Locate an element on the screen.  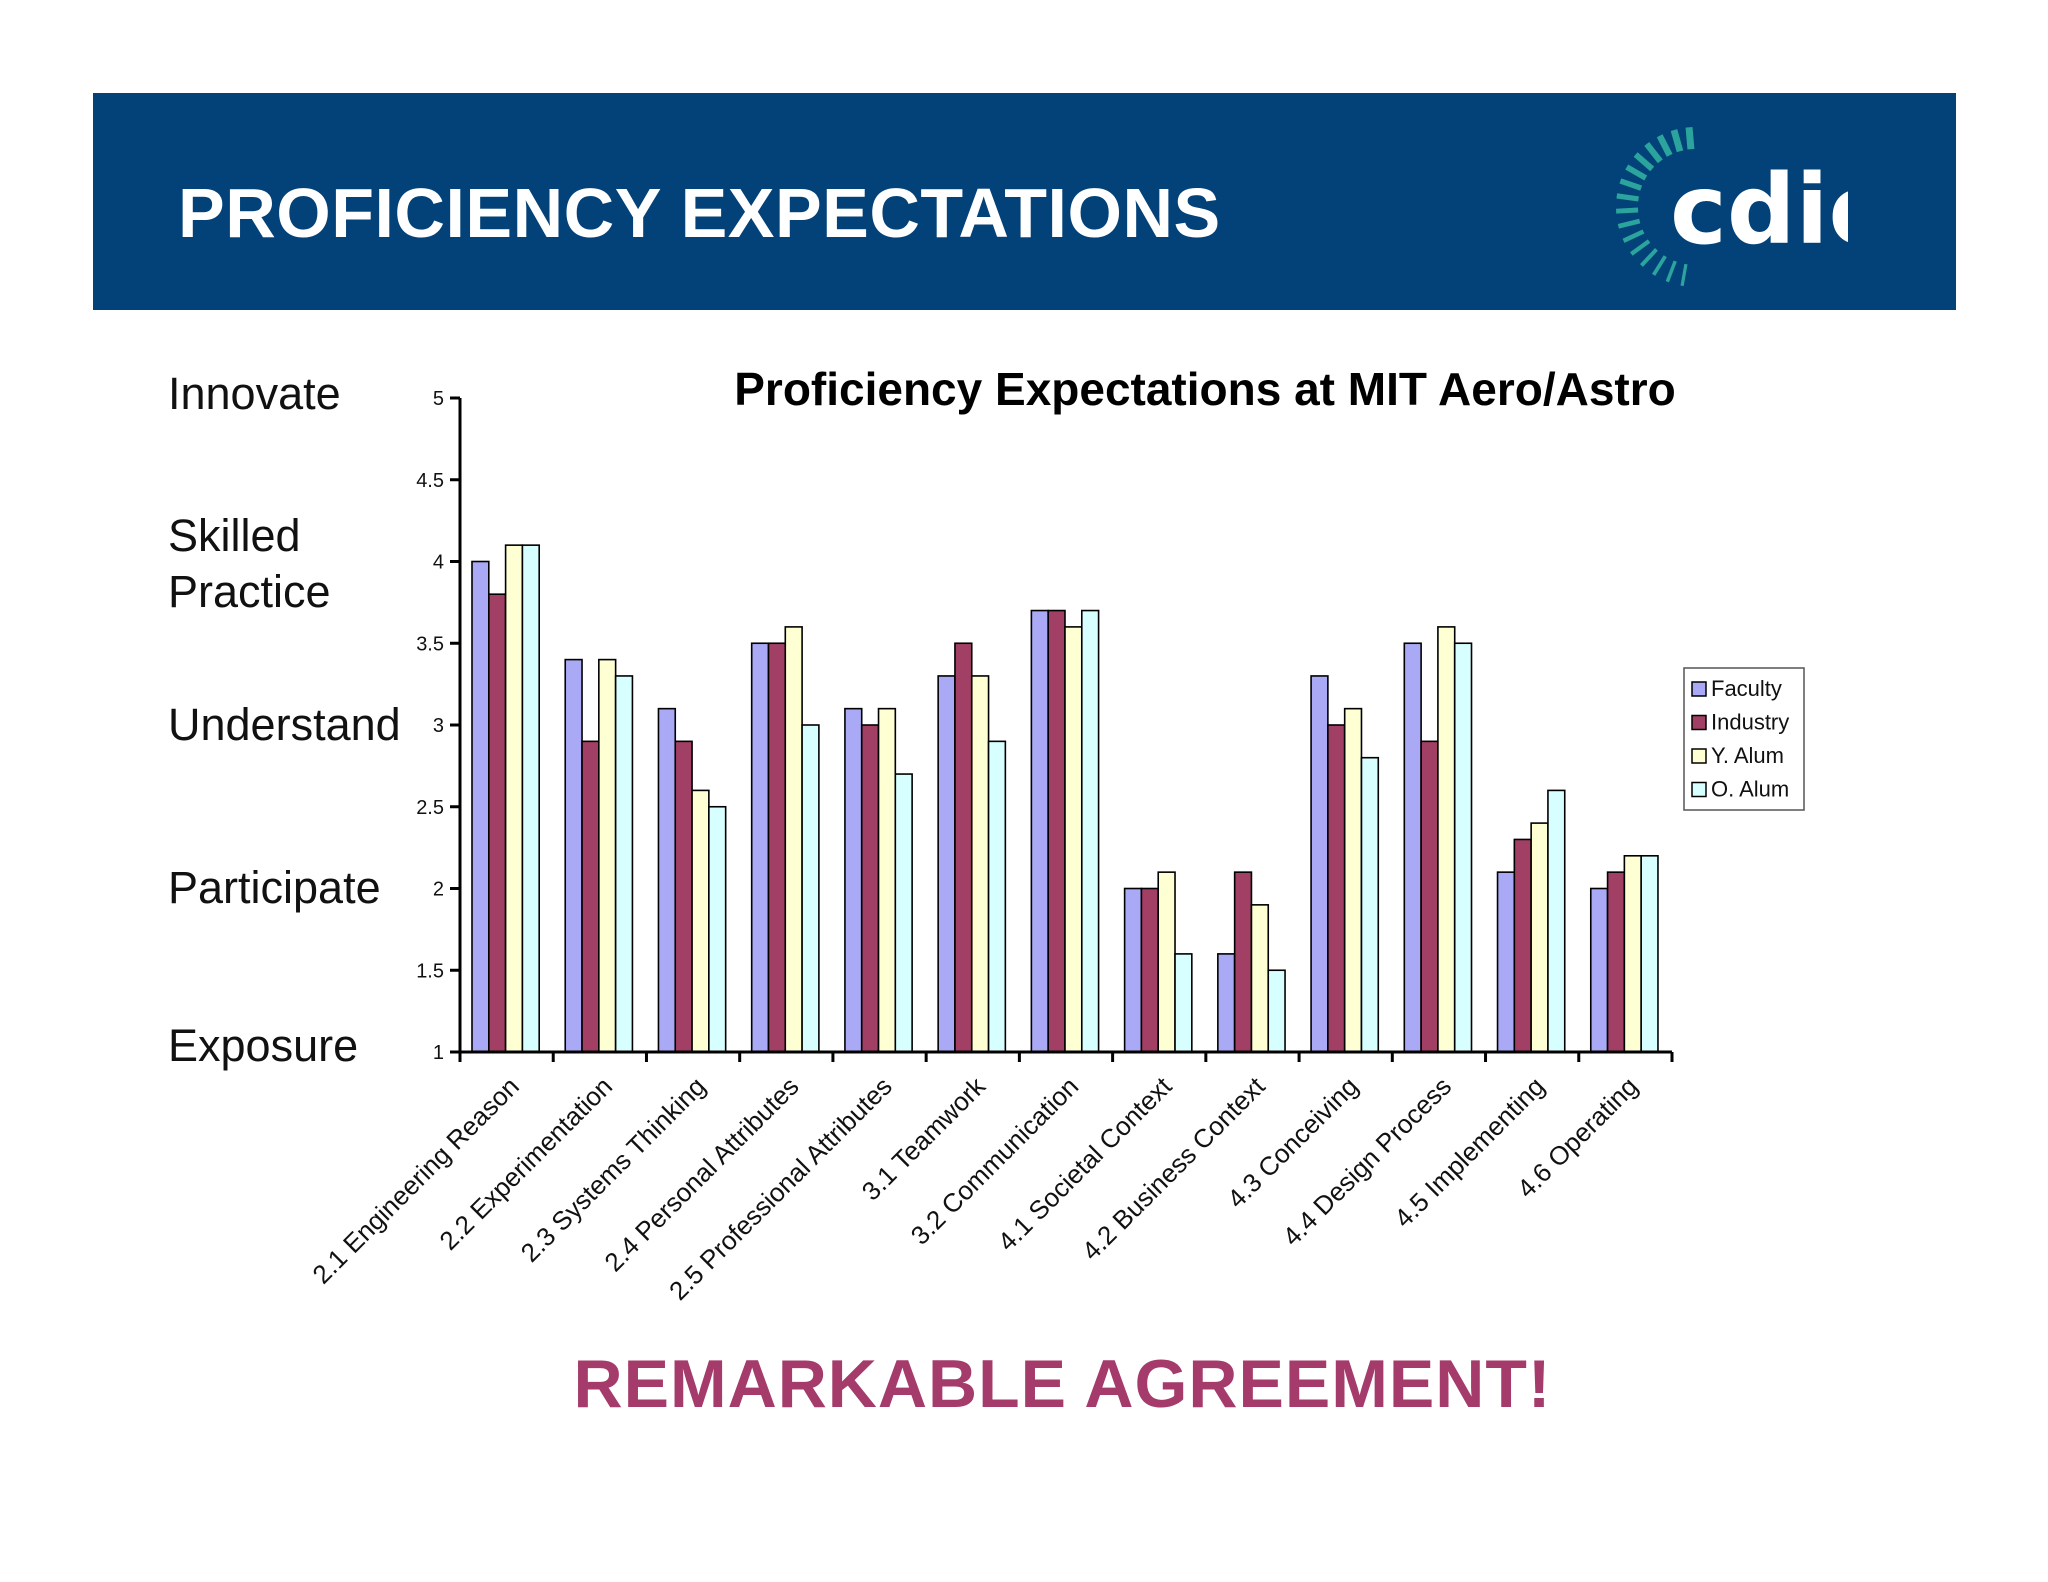
level-innovate: Innovate is located at coordinates (254, 393).